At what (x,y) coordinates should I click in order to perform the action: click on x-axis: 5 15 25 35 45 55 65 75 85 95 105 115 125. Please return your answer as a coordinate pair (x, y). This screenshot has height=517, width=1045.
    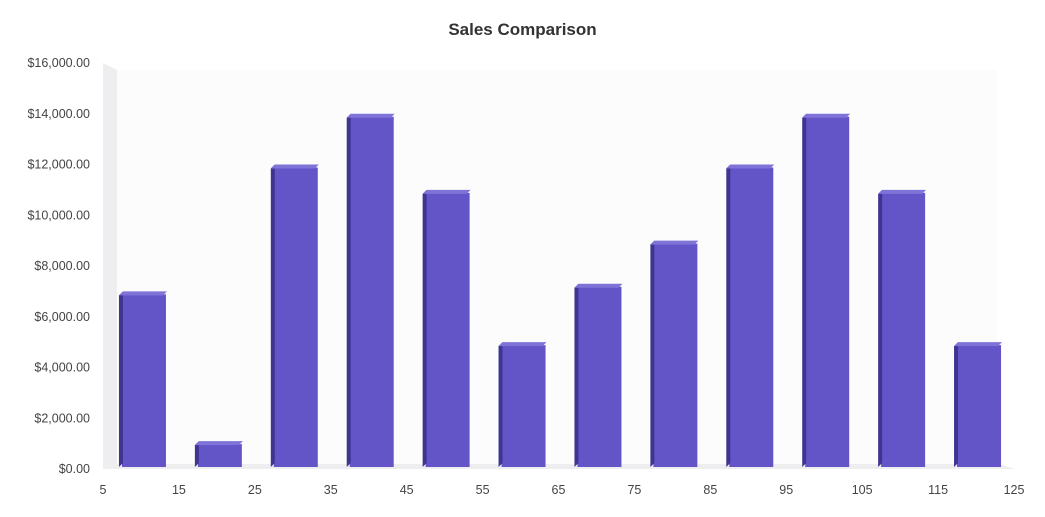
    Looking at the image, I should click on (562, 490).